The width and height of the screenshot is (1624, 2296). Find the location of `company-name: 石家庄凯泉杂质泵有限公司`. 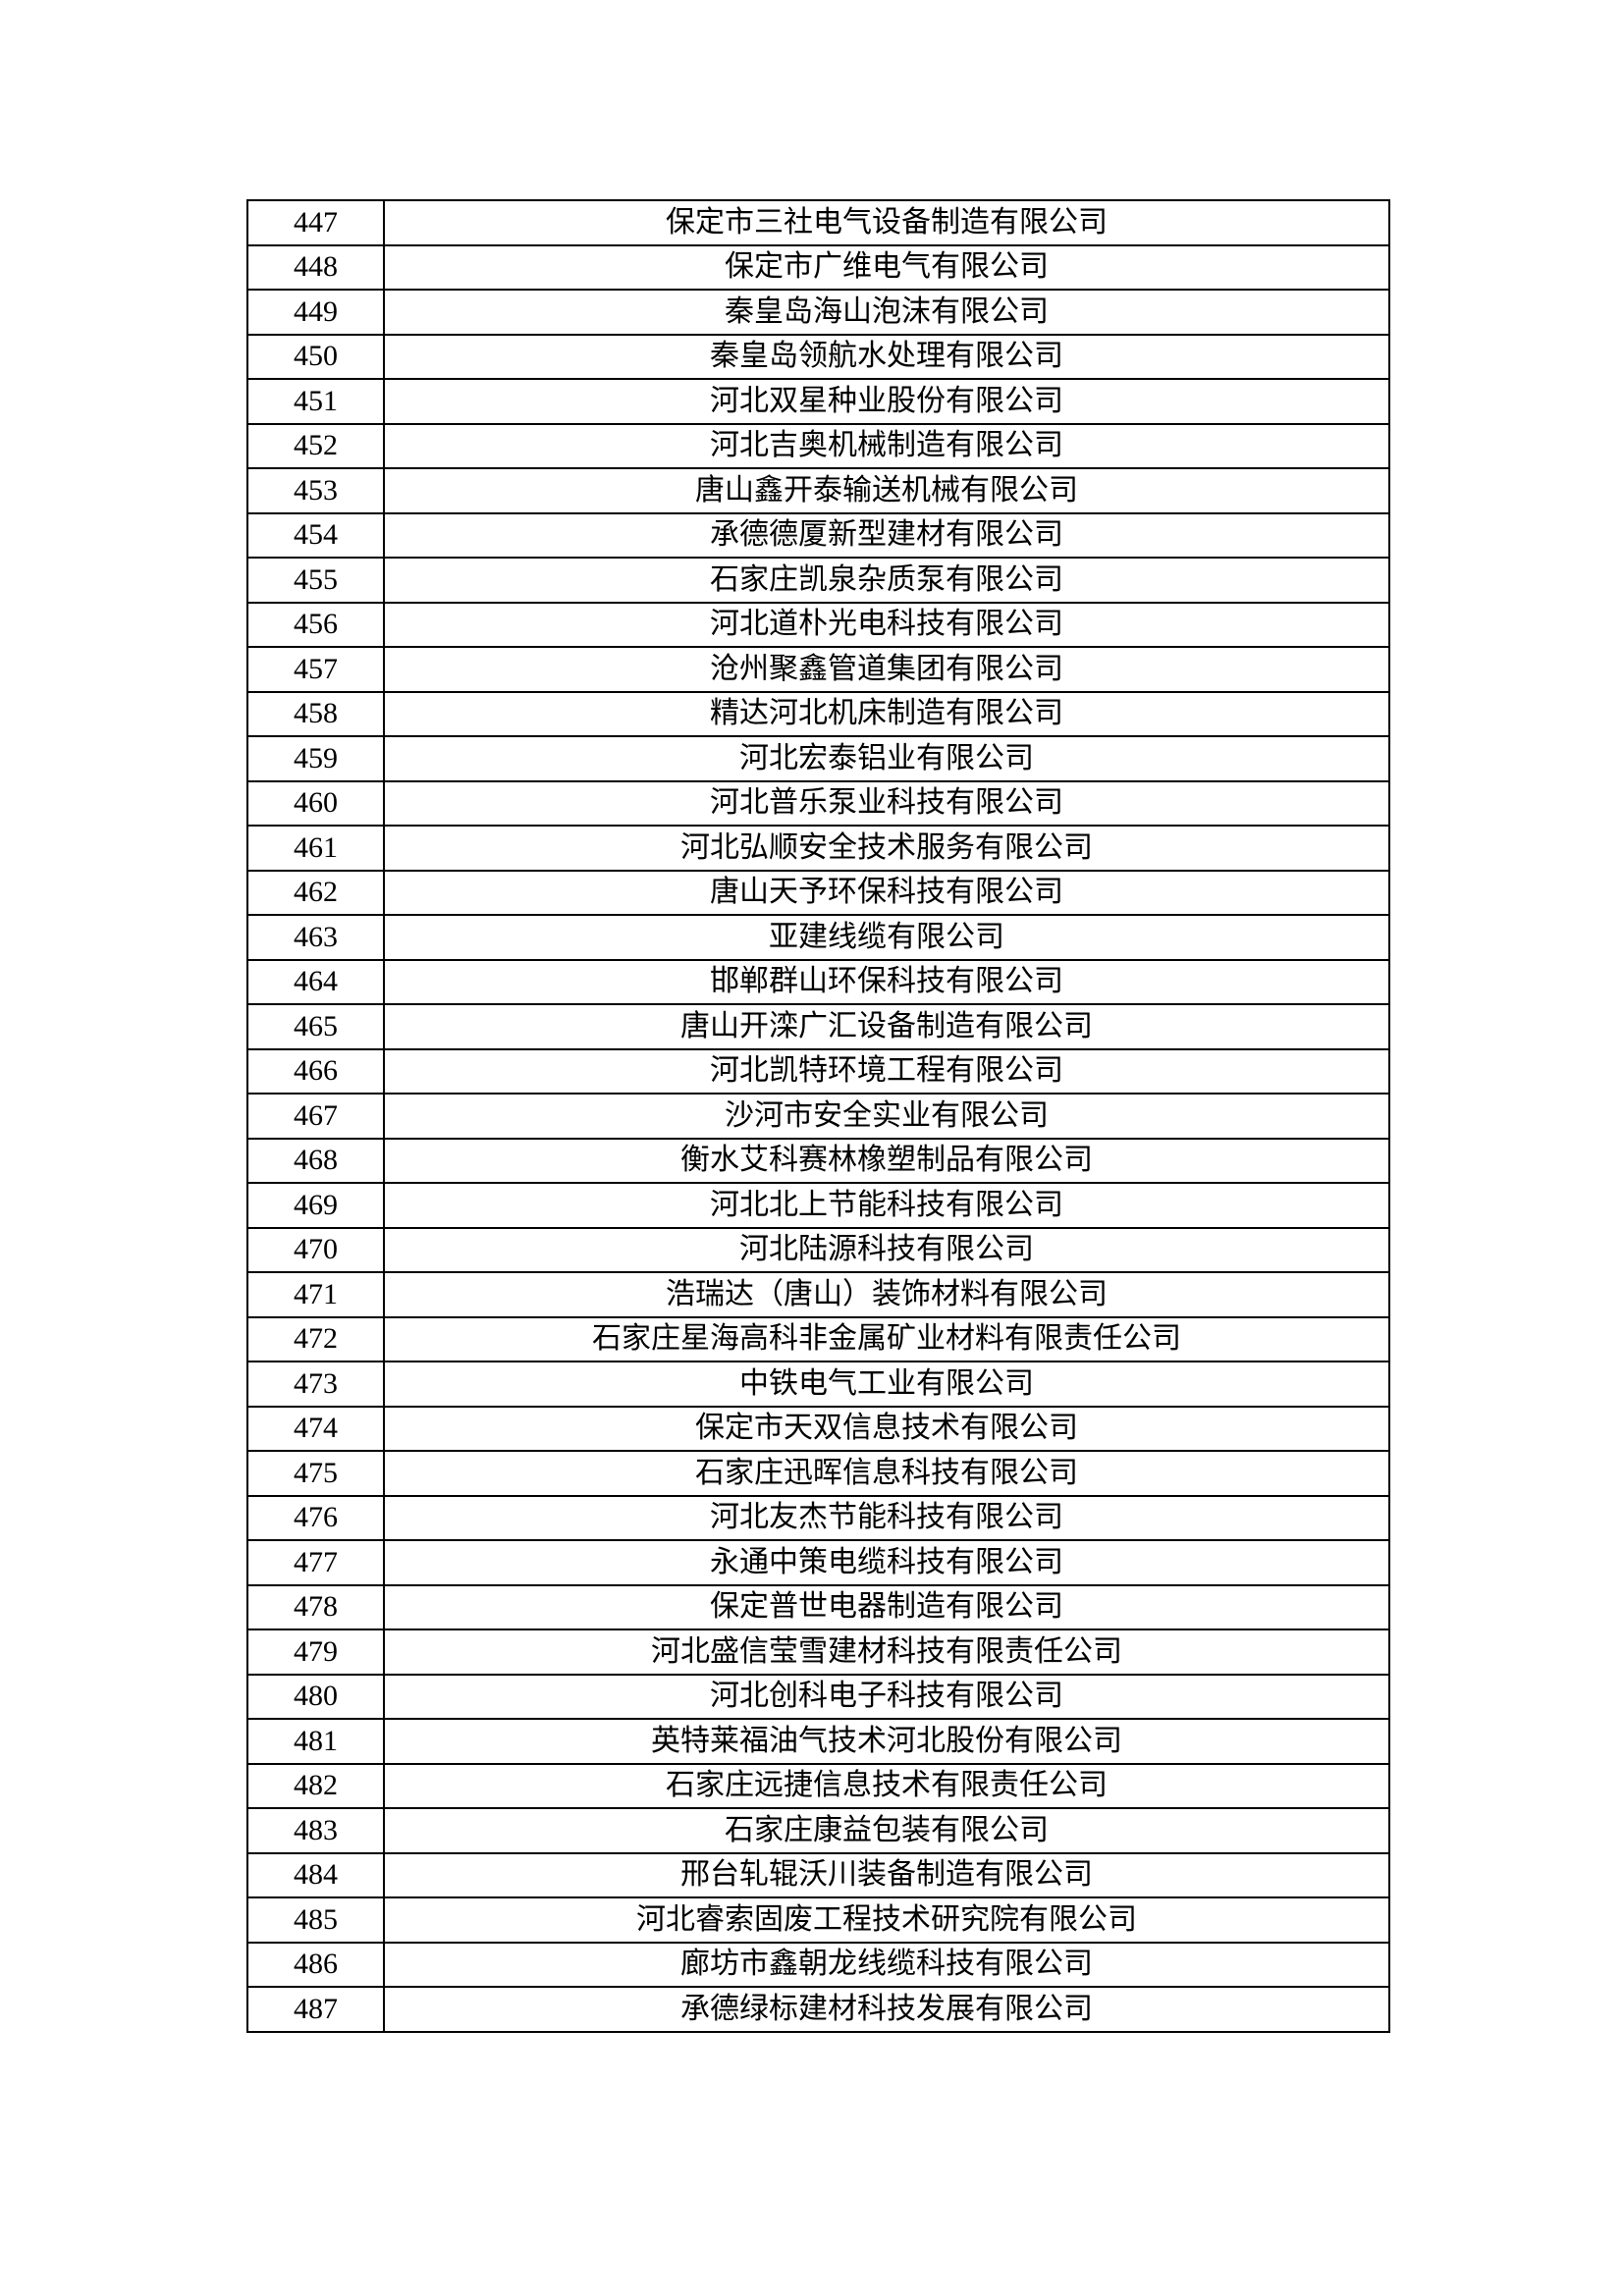

company-name: 石家庄凯泉杂质泵有限公司 is located at coordinates (886, 581).